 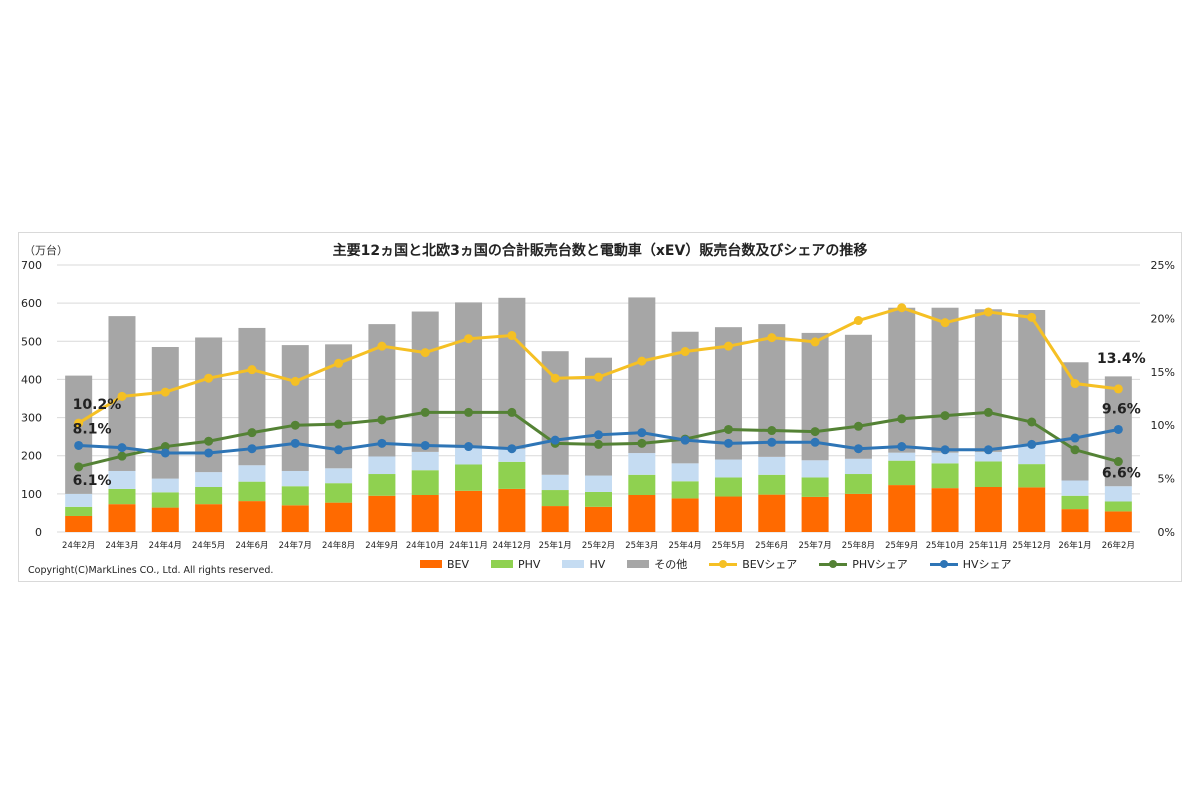 What do you see at coordinates (425, 545) in the screenshot?
I see `x-tick-label: 24年10月` at bounding box center [425, 545].